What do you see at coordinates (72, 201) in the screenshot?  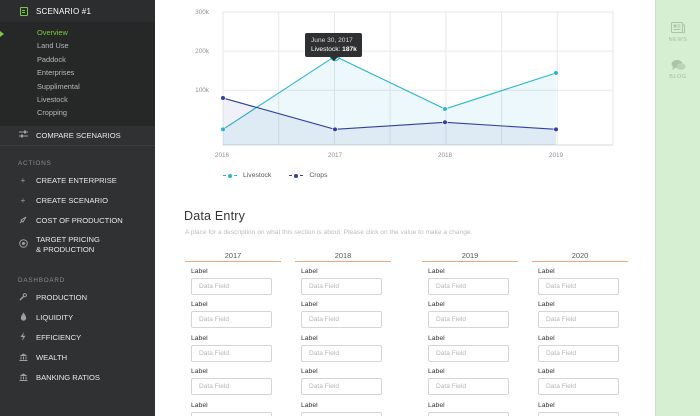 I see `create-scenario-label: CREATE SCENARIO` at bounding box center [72, 201].